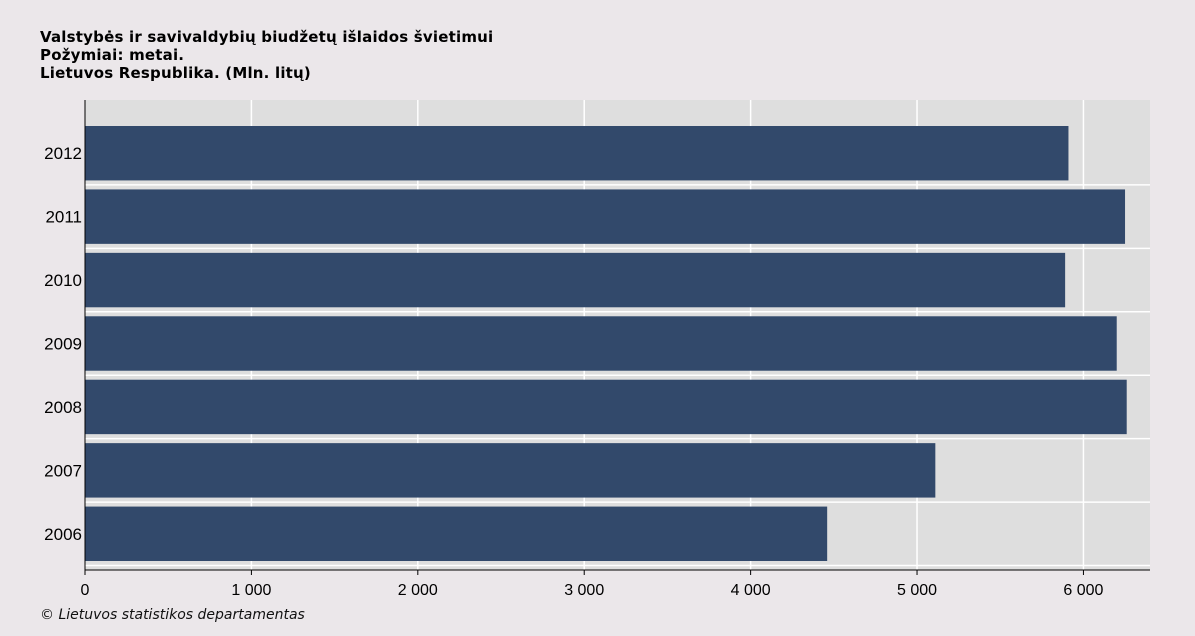 The height and width of the screenshot is (636, 1195). What do you see at coordinates (175, 73) in the screenshot?
I see `chart-unit-line: Lietuvos Respublika. (Mln. litų)` at bounding box center [175, 73].